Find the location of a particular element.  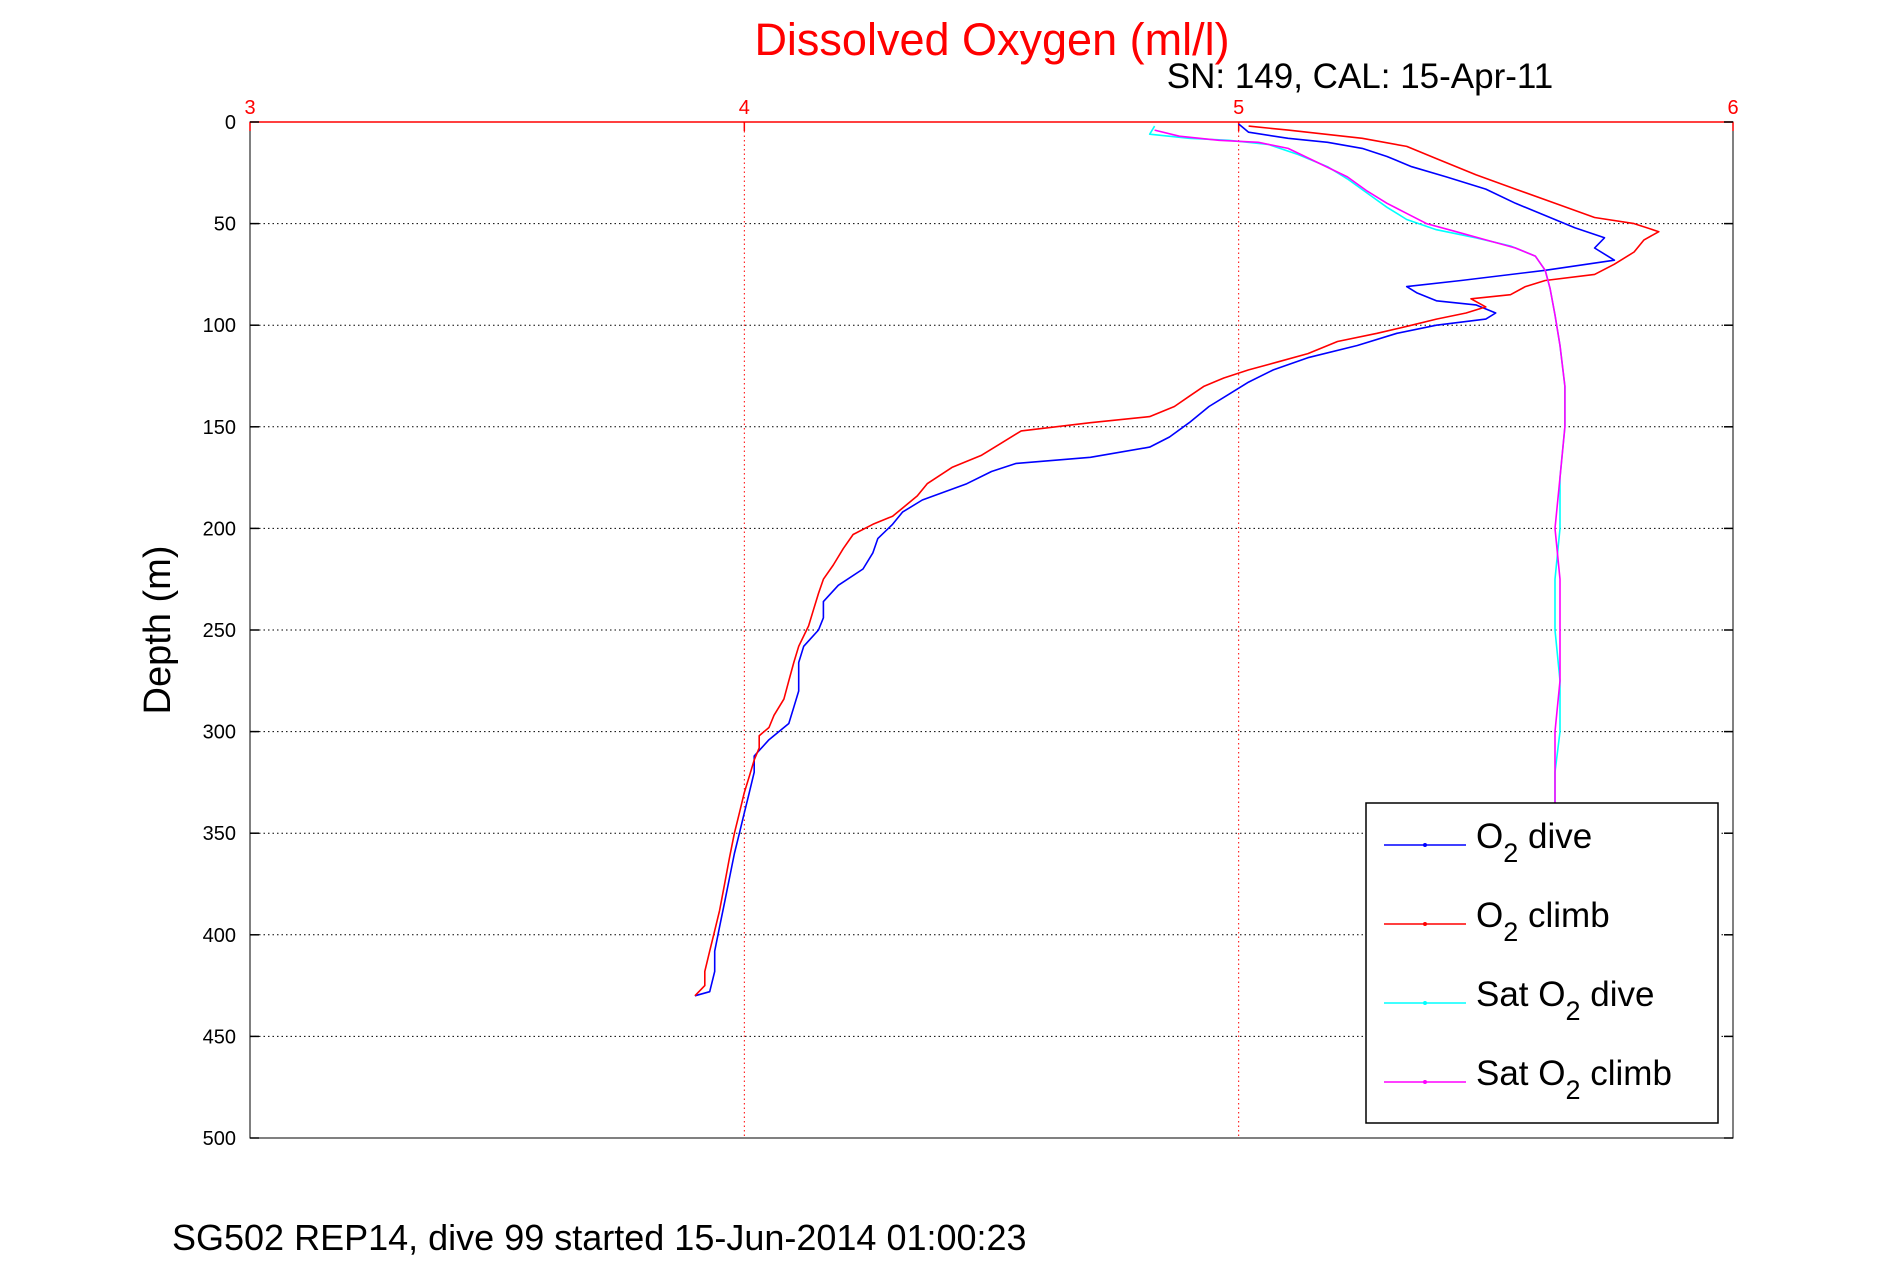

legend-box is located at coordinates (1542, 963).